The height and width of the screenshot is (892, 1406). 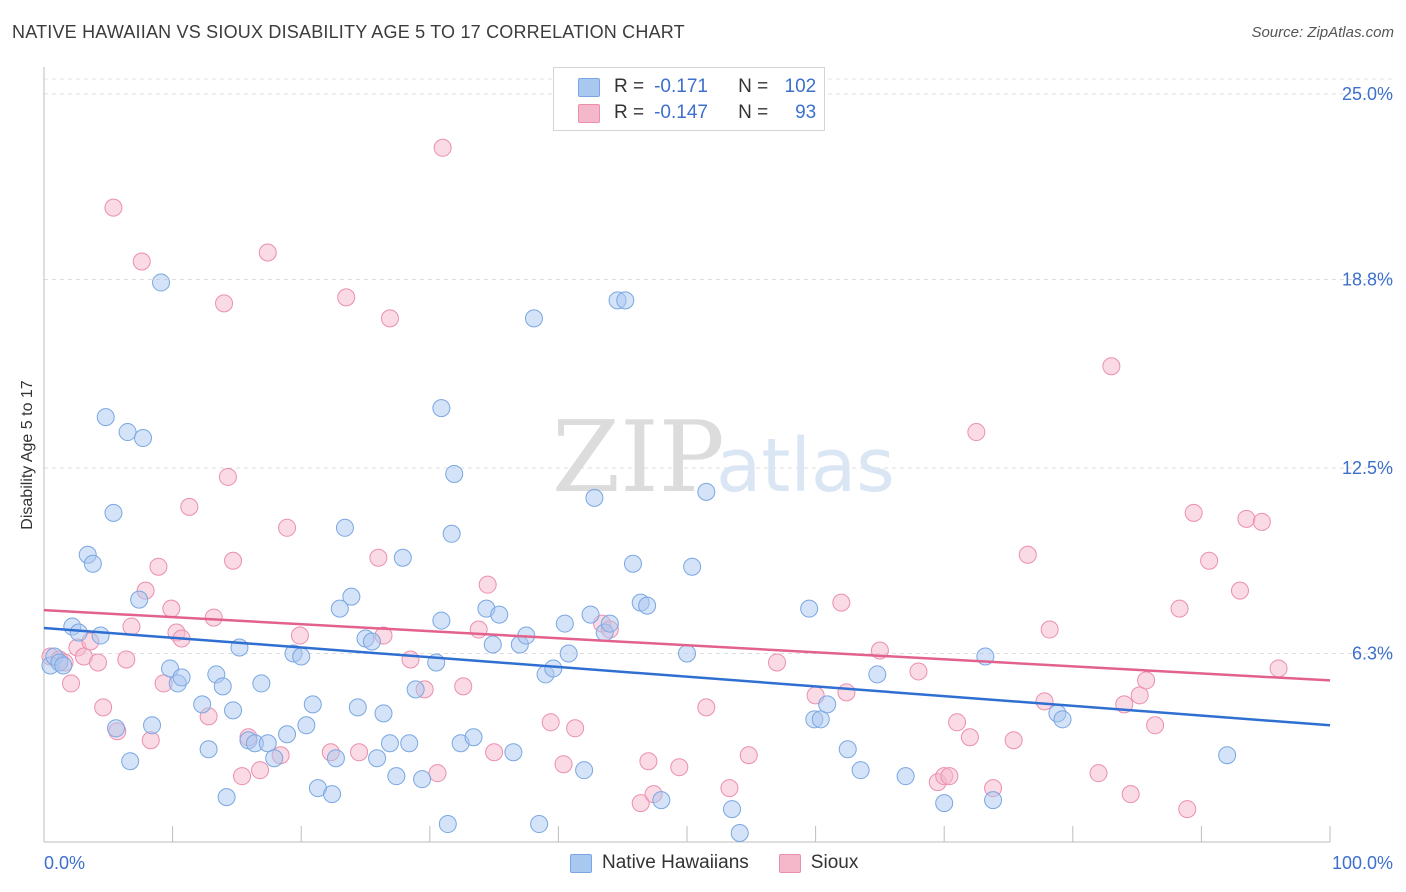 I want to click on legend-r-value: -0.171, so click(x=681, y=86).